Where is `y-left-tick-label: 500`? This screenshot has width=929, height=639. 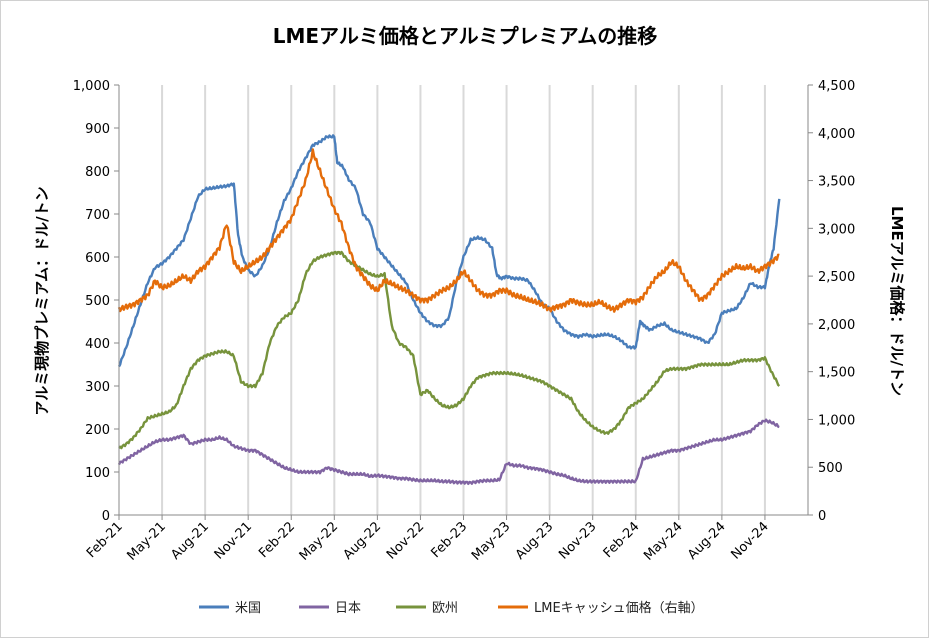
y-left-tick-label: 500 is located at coordinates (97, 301).